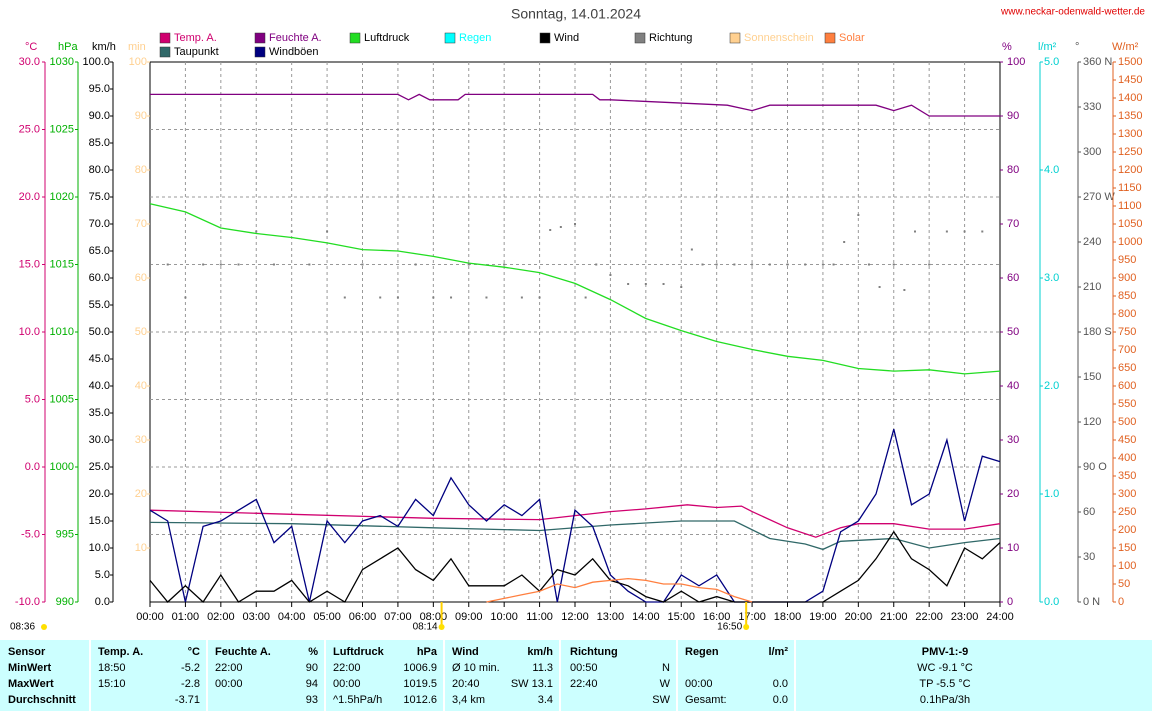  I want to click on y-tick-label: 20, so click(1013, 494).